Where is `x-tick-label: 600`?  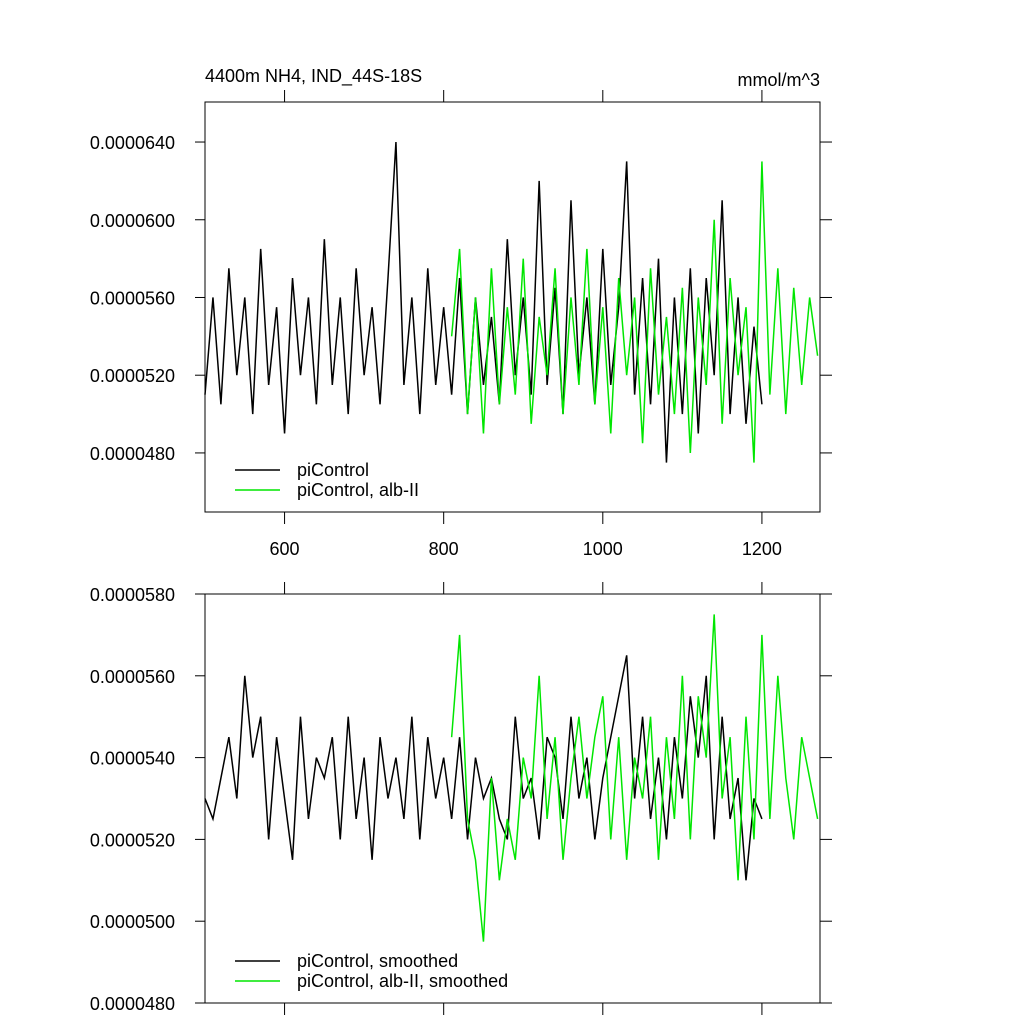
x-tick-label: 600 is located at coordinates (285, 549).